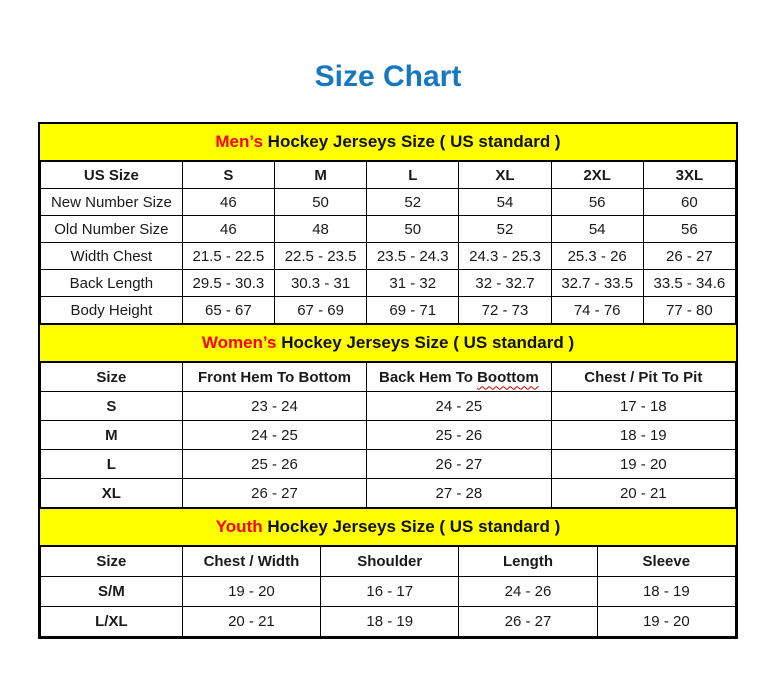 The image size is (776, 692). Describe the element at coordinates (239, 526) in the screenshot. I see `youth-band-highlight: Youth` at that location.